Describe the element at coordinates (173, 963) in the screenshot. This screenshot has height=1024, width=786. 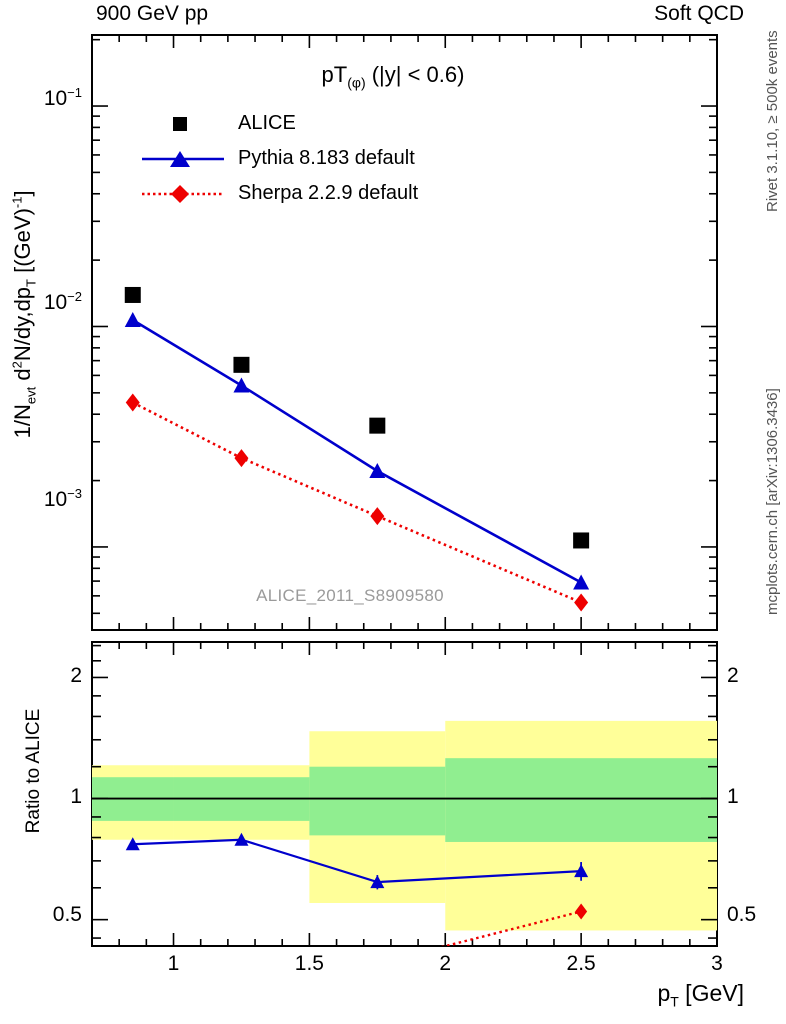
I see `x-tick-label-1: 1` at that location.